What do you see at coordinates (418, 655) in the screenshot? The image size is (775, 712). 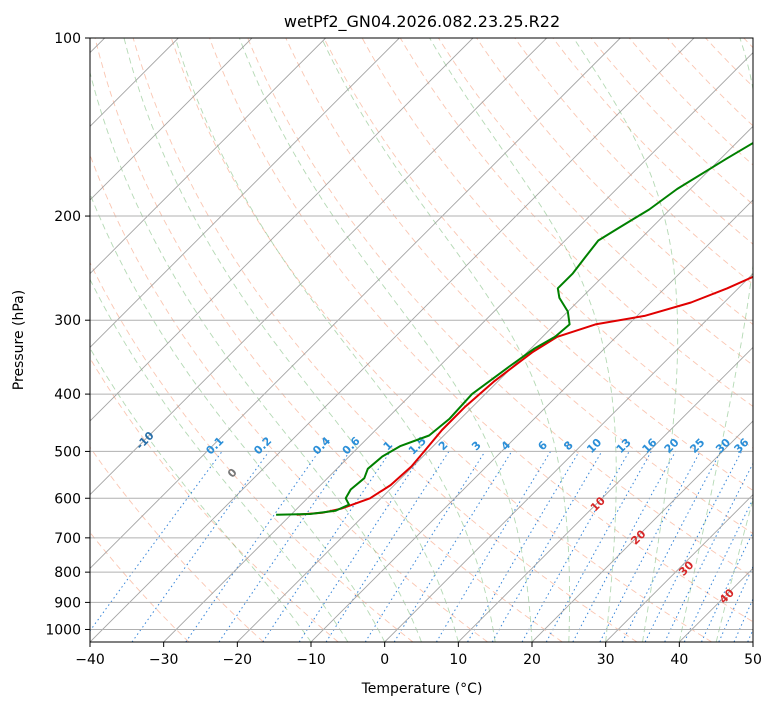 I see `x-axis: −40 −30 −20 −10 0 10 20 30 40 50` at bounding box center [418, 655].